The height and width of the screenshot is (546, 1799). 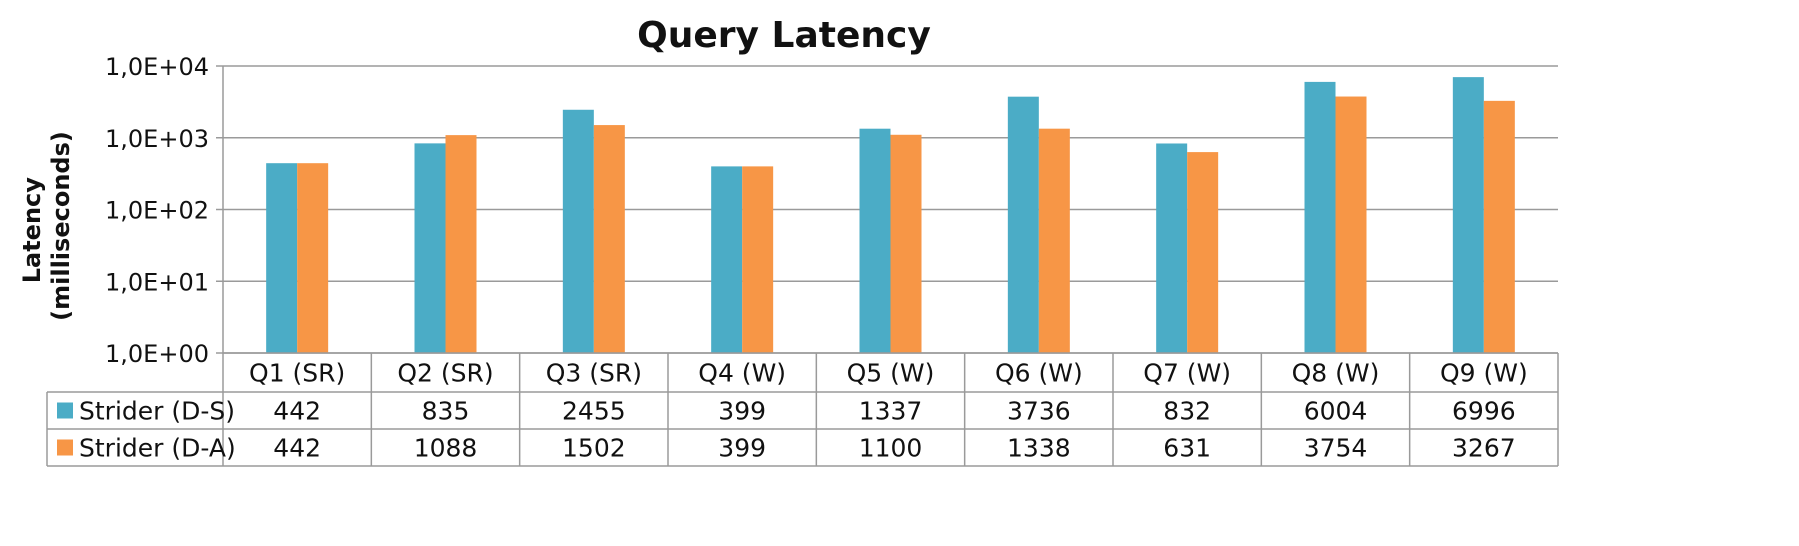 I want to click on table-cell-value: 2455, so click(x=594, y=411).